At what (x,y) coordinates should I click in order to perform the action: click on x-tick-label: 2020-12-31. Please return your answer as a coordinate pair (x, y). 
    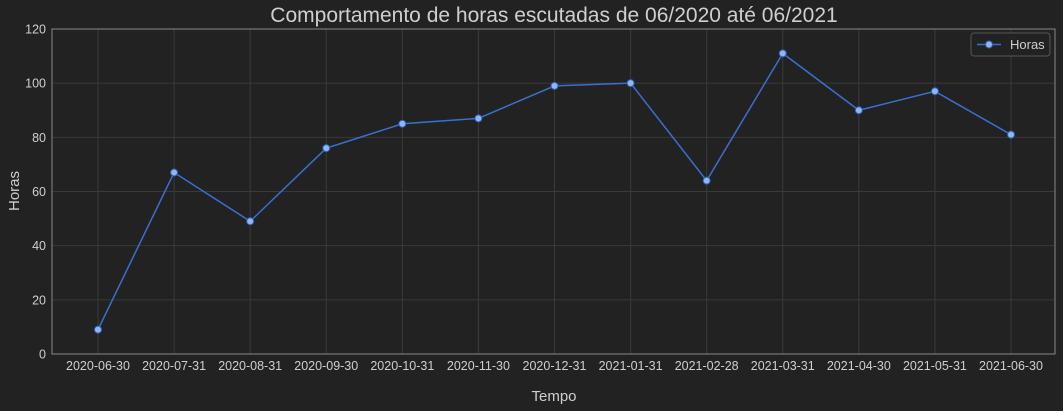
    Looking at the image, I should click on (555, 366).